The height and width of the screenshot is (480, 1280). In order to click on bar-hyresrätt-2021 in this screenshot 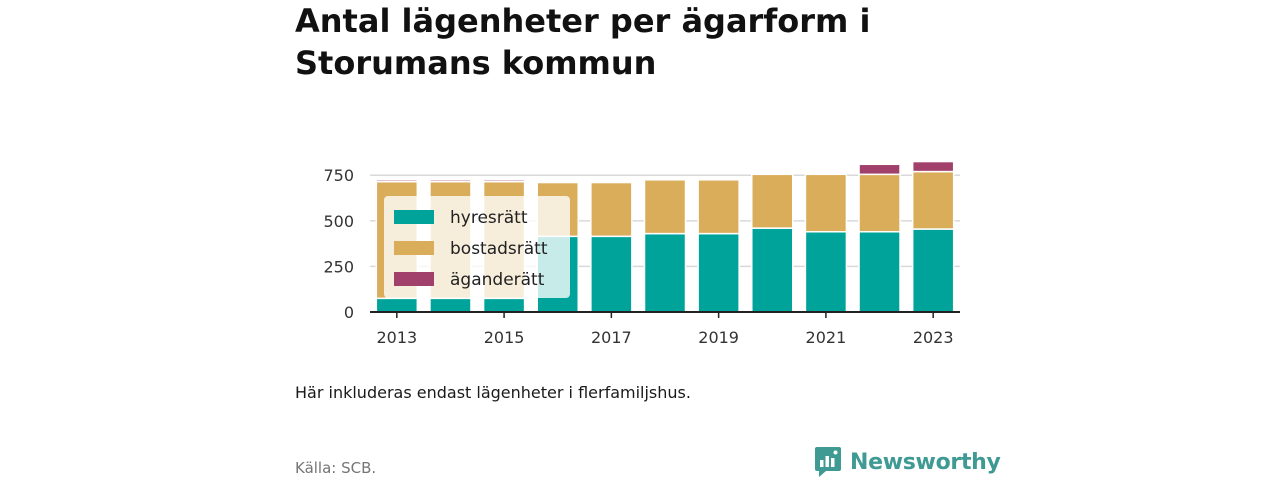, I will do `click(826, 272)`.